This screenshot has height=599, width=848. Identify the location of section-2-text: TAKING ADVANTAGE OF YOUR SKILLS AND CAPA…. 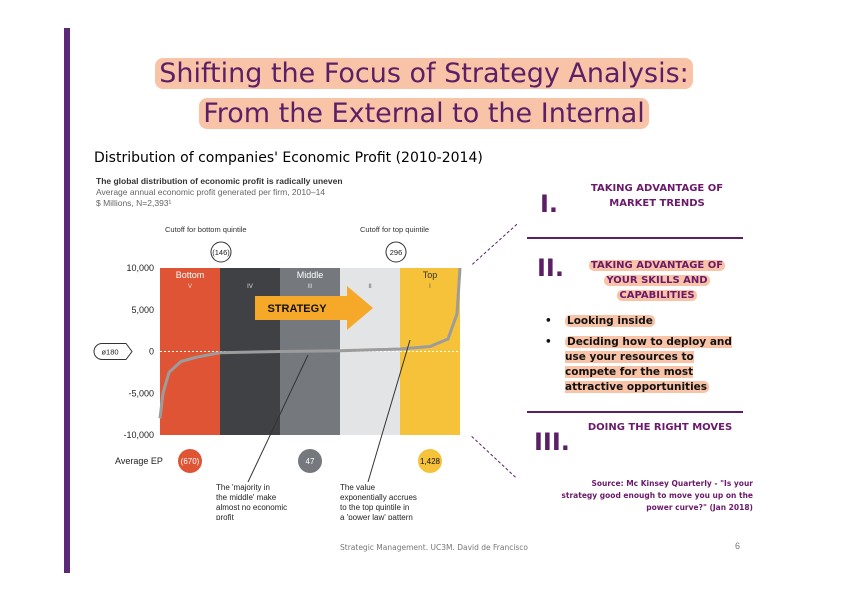
(657, 280).